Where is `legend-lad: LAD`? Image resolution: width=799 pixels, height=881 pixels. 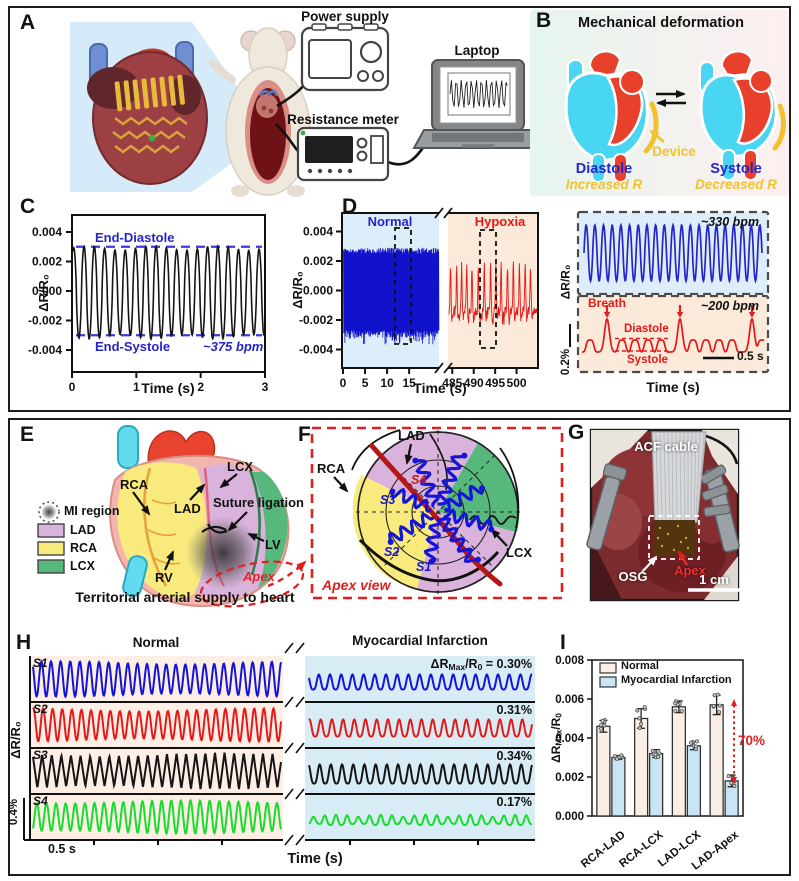
legend-lad: LAD is located at coordinates (83, 530).